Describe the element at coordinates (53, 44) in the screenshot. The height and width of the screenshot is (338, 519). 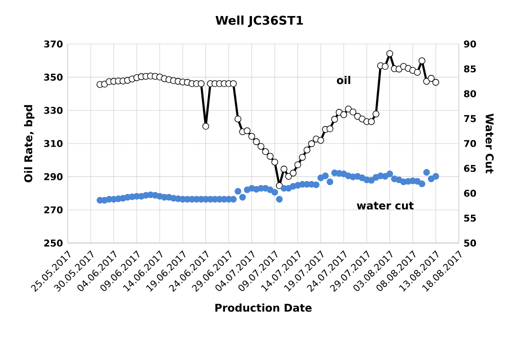
I see `y-tick-label: 370` at that location.